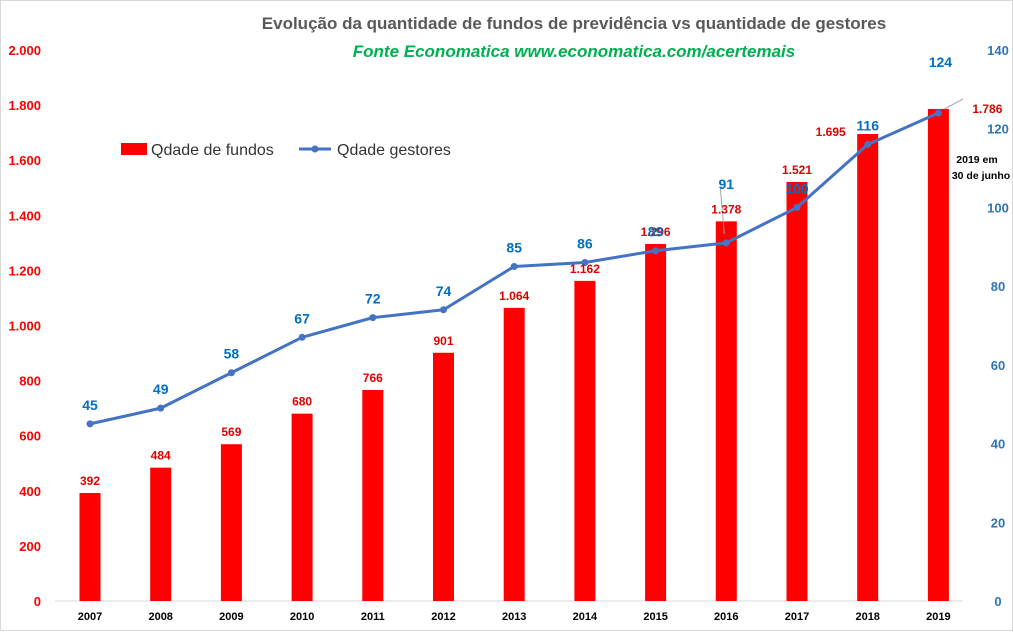 The image size is (1013, 632). Describe the element at coordinates (302, 318) in the screenshot. I see `line-data-label: 67` at that location.